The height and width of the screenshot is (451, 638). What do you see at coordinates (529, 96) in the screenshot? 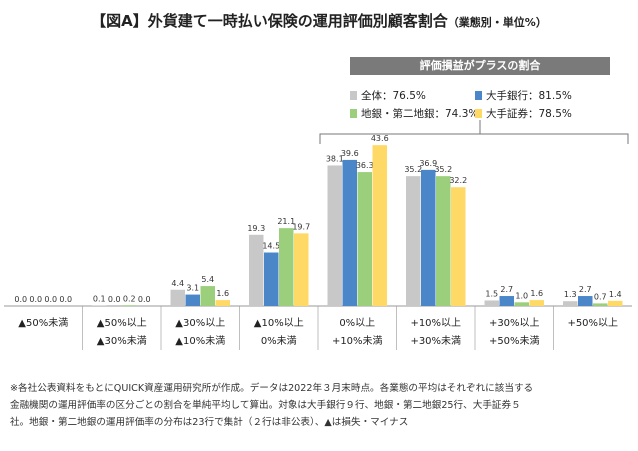
I see `legend-label: 大手銀行：81.5%` at bounding box center [529, 96].